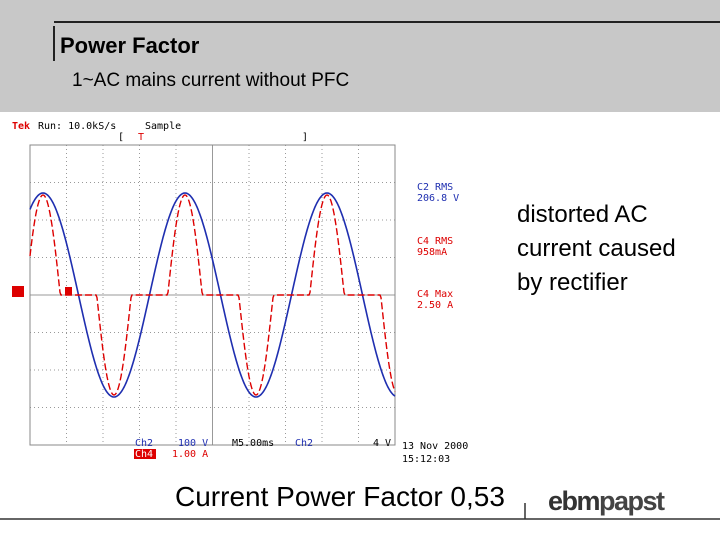 The width and height of the screenshot is (720, 540). Describe the element at coordinates (632, 501) in the screenshot. I see `logo-part: papst` at that location.